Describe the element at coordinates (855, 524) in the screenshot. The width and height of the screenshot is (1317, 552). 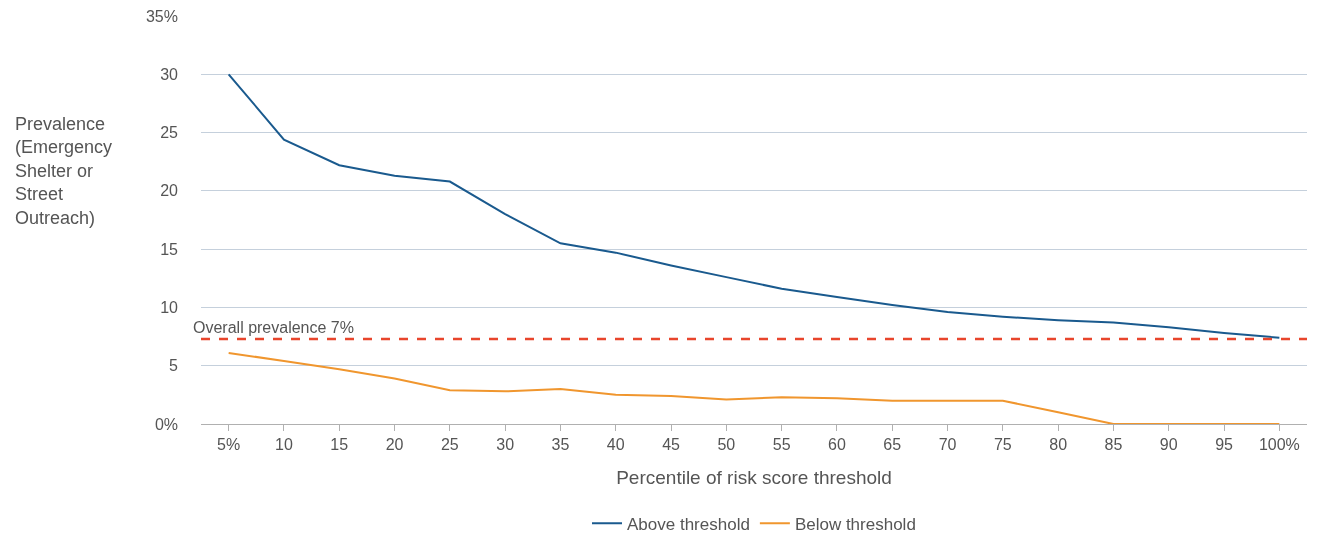
I see `legend-label: Below threshold` at that location.